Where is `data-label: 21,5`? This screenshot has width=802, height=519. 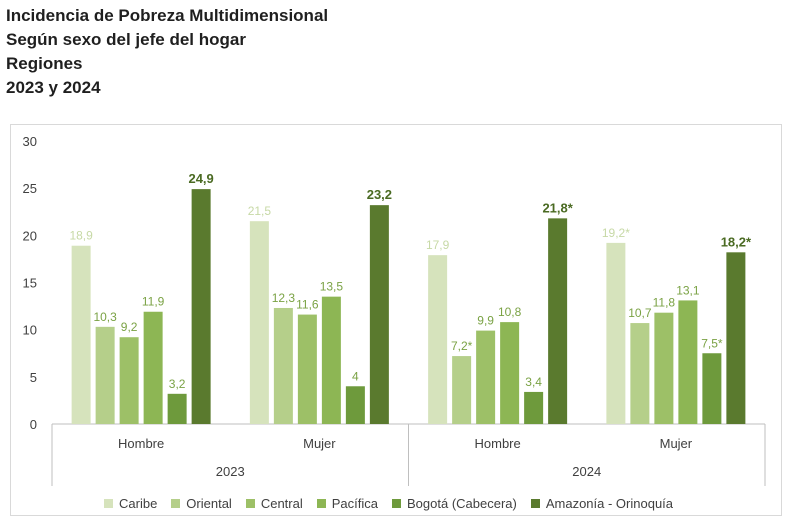 data-label: 21,5 is located at coordinates (260, 211).